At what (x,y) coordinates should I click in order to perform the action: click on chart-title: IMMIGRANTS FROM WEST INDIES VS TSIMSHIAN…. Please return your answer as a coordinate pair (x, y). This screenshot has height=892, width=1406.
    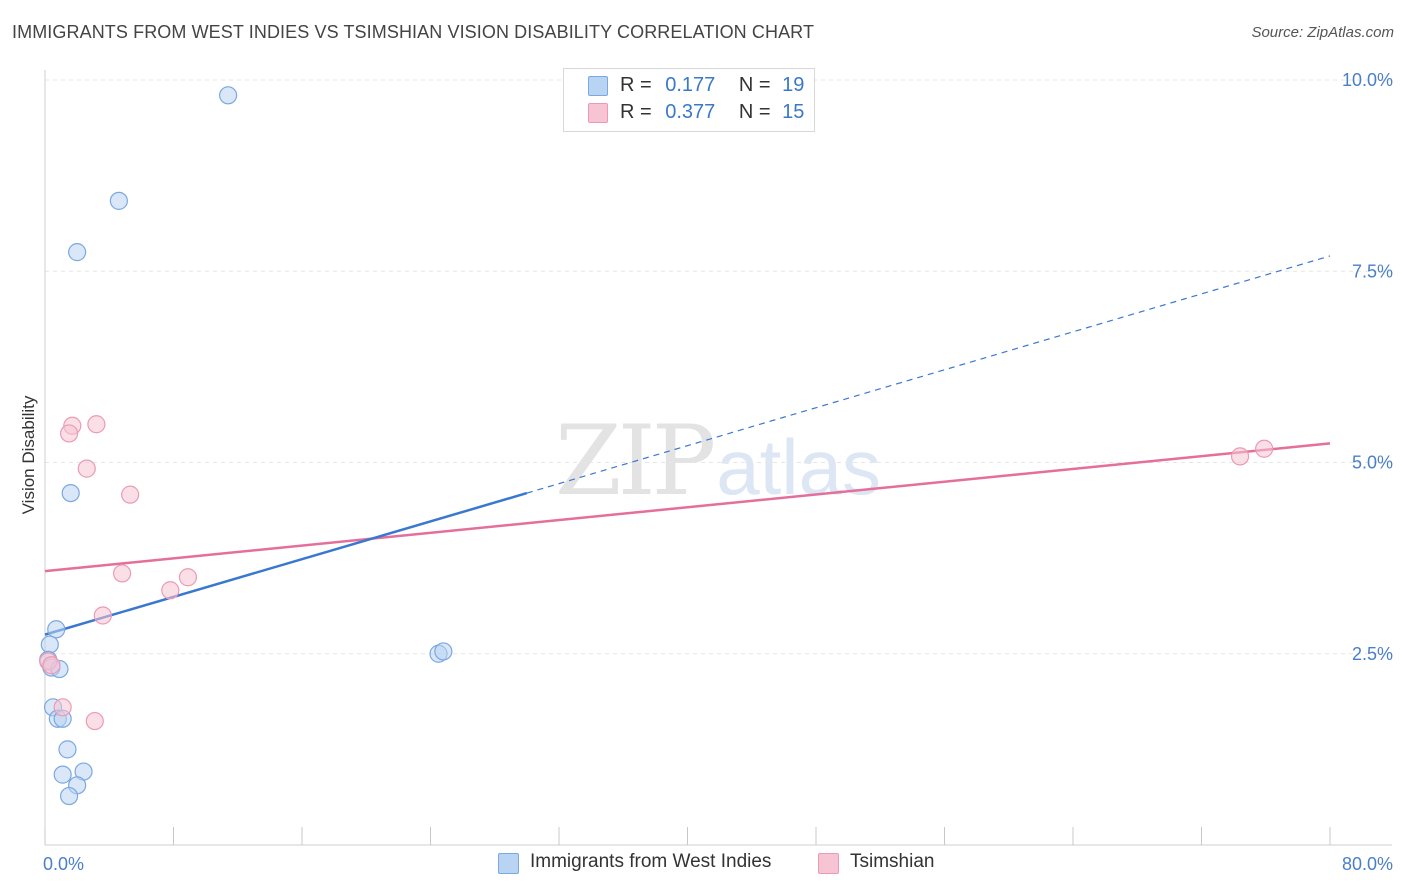
    Looking at the image, I should click on (413, 32).